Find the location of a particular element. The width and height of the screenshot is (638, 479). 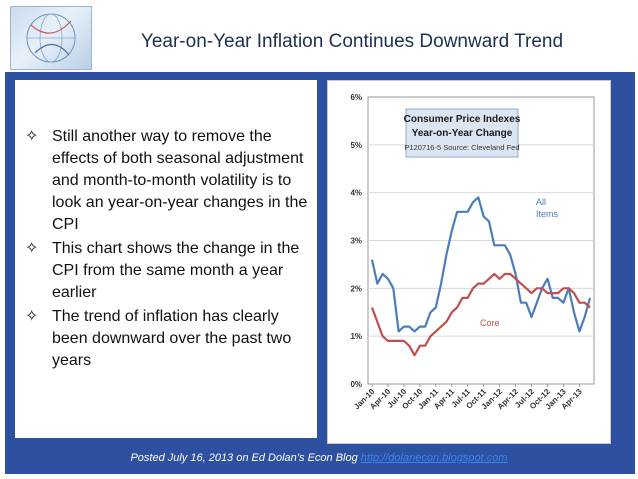

y-tick-label: 0% is located at coordinates (356, 384).